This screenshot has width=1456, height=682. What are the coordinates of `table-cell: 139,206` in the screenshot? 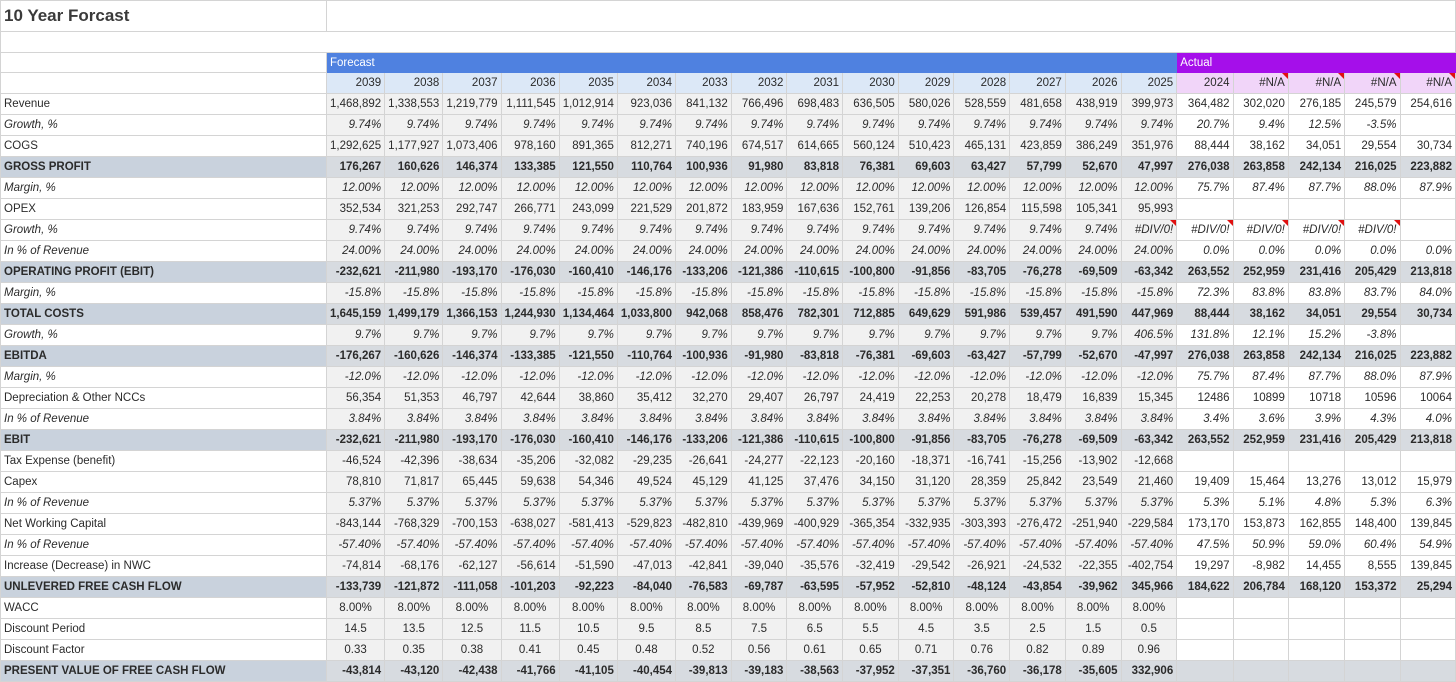 It's located at (926, 209).